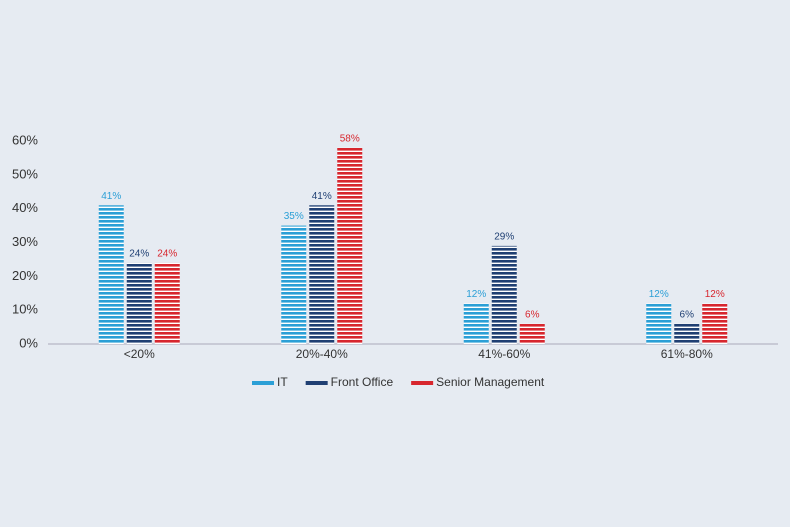 Image resolution: width=790 pixels, height=527 pixels. I want to click on x-tick-label: <20%, so click(139, 354).